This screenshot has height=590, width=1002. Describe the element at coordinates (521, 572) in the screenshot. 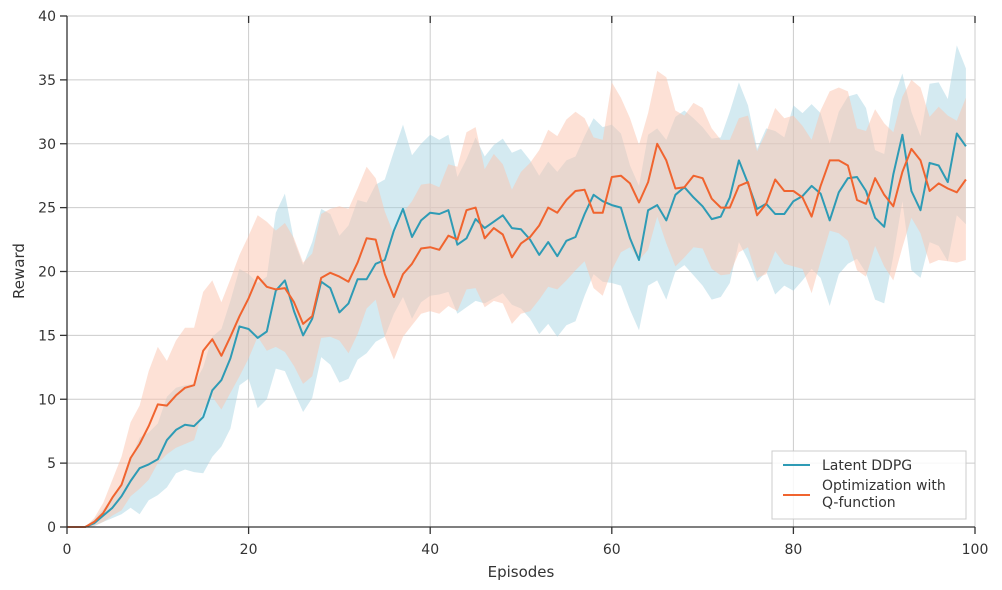

I see `x-axis-label: Episodes` at that location.